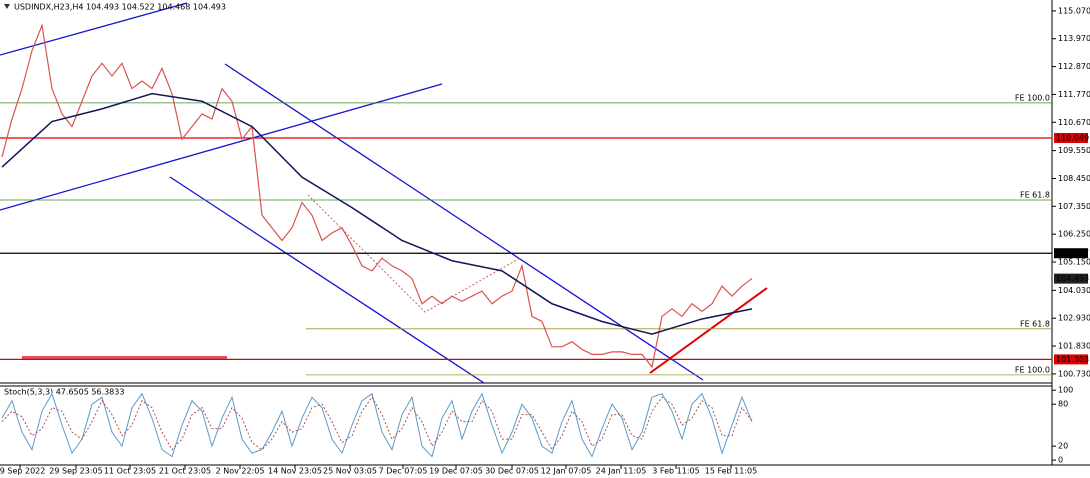  What do you see at coordinates (1060, 460) in the screenshot?
I see `stoch-tick-label: 0` at bounding box center [1060, 460].